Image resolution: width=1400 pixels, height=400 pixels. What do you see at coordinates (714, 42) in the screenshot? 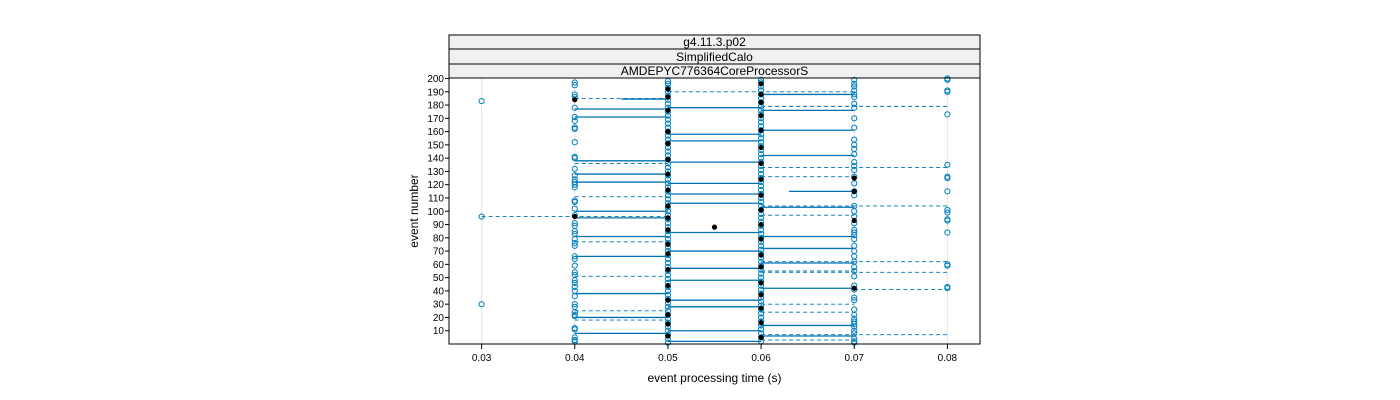
I see `strip-1-label: g4.11.3.p02` at bounding box center [714, 42].